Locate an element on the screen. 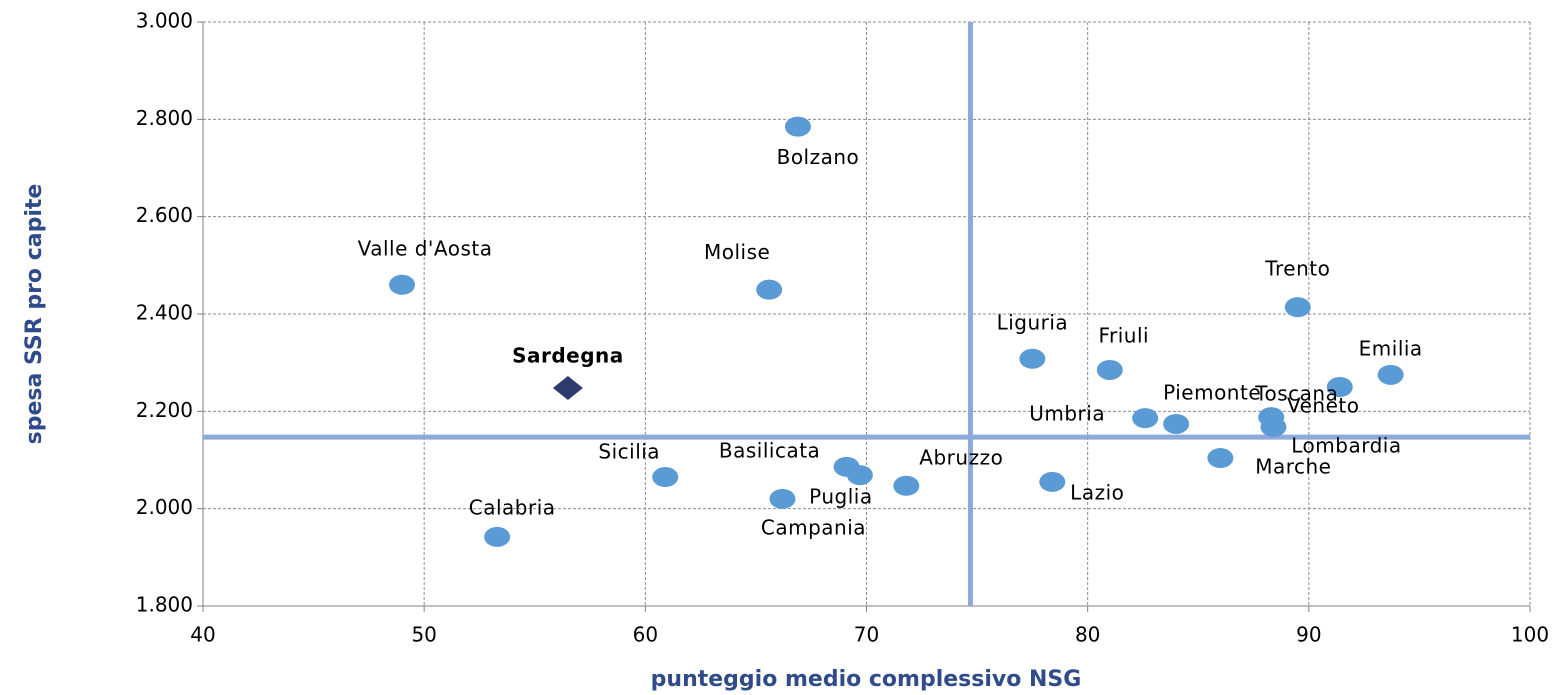 The image size is (1562, 695). x-tick-label: 70 is located at coordinates (866, 635).